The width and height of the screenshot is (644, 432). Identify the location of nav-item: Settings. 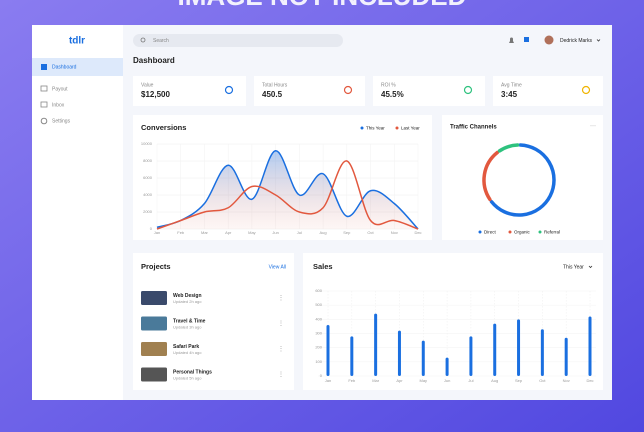
(61, 121).